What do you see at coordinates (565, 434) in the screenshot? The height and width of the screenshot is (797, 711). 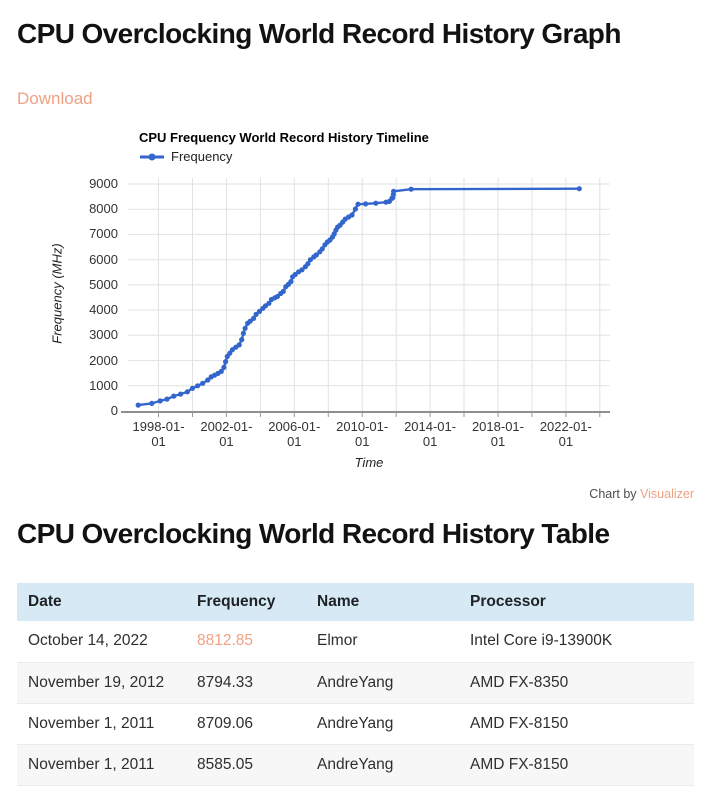 I see `x-axis-tick-label: 2022-01- 01` at bounding box center [565, 434].